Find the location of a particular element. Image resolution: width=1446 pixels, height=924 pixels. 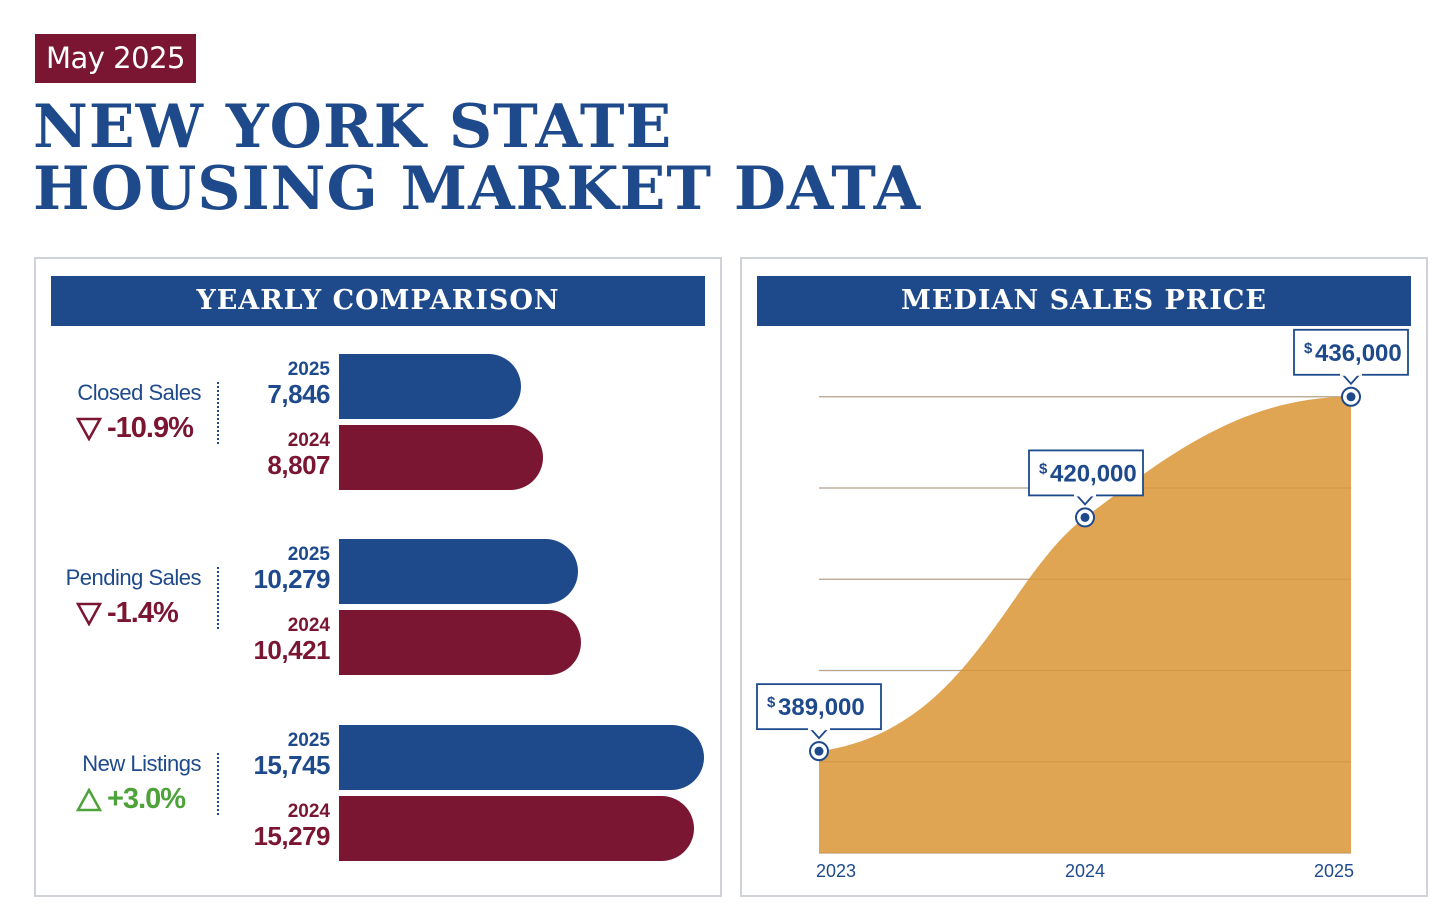

x-tick-2023: 2023 is located at coordinates (836, 871).